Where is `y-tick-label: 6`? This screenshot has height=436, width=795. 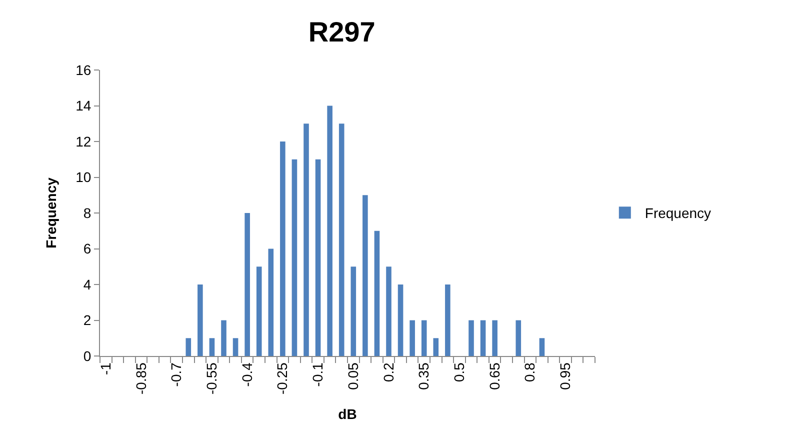
y-tick-label: 6 is located at coordinates (87, 248).